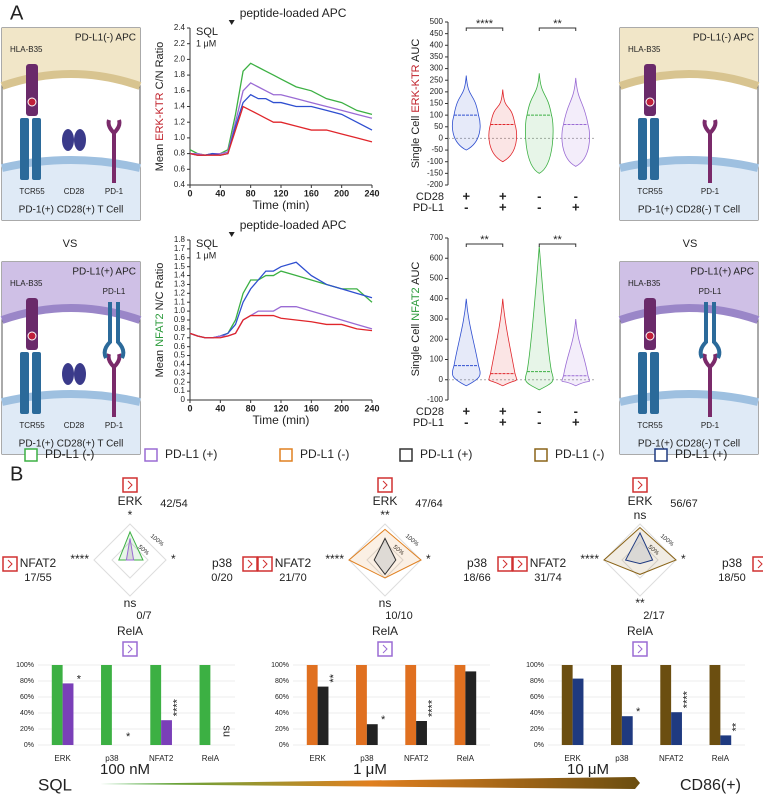 This screenshot has height=801, width=763. Describe the element at coordinates (432, 708) in the screenshot. I see `sig-label: ****` at that location.